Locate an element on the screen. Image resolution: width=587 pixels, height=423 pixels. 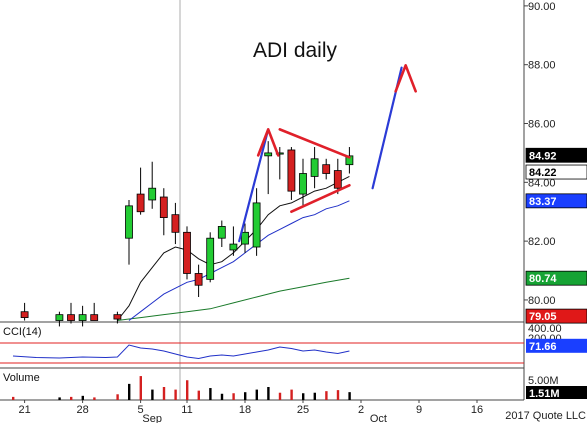
cci-panel is located at coordinates (181, 352).